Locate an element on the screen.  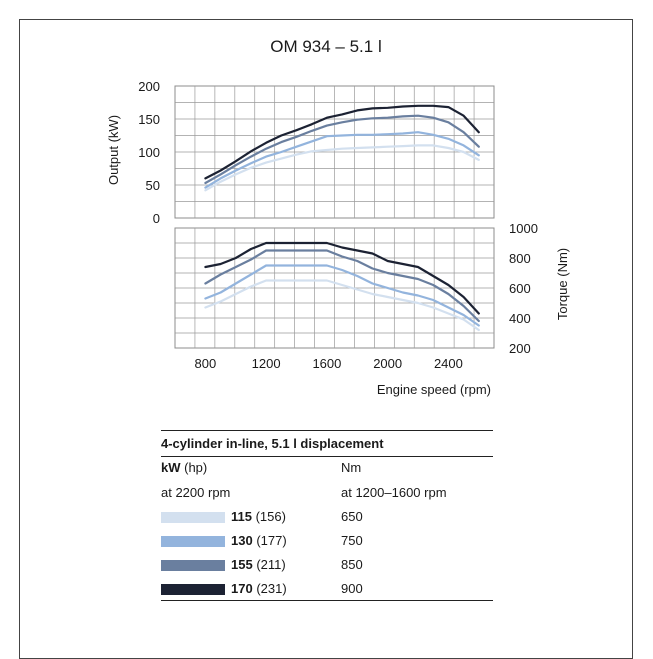
table-heading: 4-cylinder in-line, 5.1 l displacement is located at coordinates (272, 443).